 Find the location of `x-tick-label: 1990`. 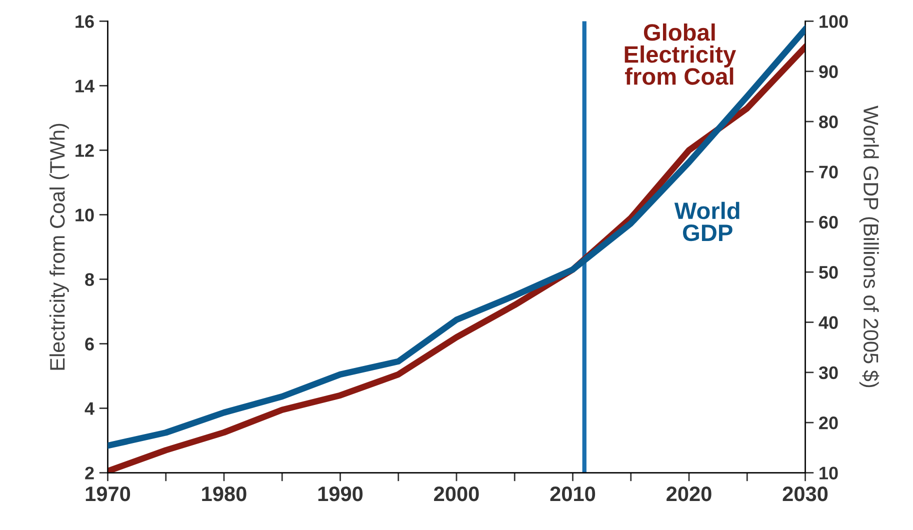

x-tick-label: 1990 is located at coordinates (340, 494).